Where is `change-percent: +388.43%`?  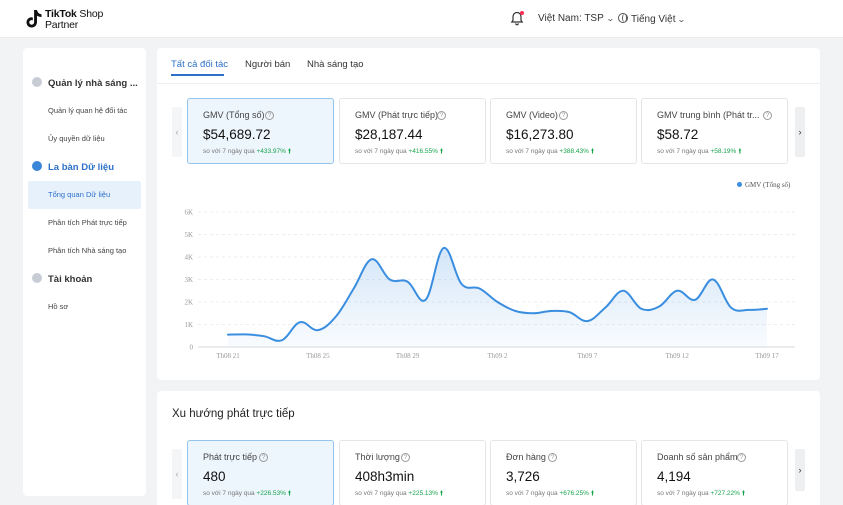 change-percent: +388.43% is located at coordinates (574, 151).